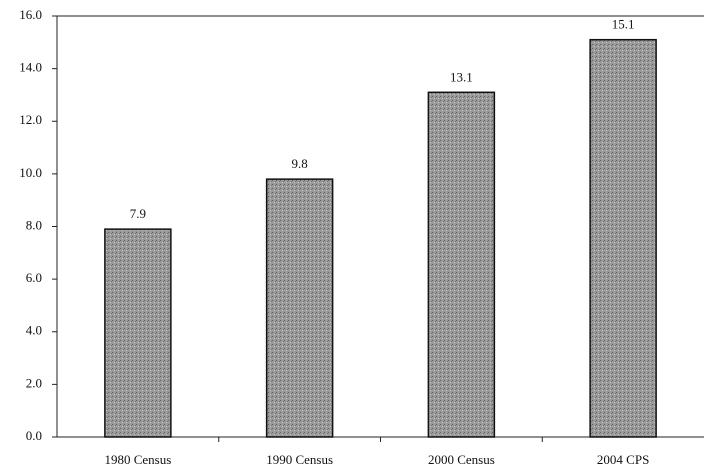  What do you see at coordinates (299, 459) in the screenshot?
I see `x-tick-label: 1990 Census` at bounding box center [299, 459].